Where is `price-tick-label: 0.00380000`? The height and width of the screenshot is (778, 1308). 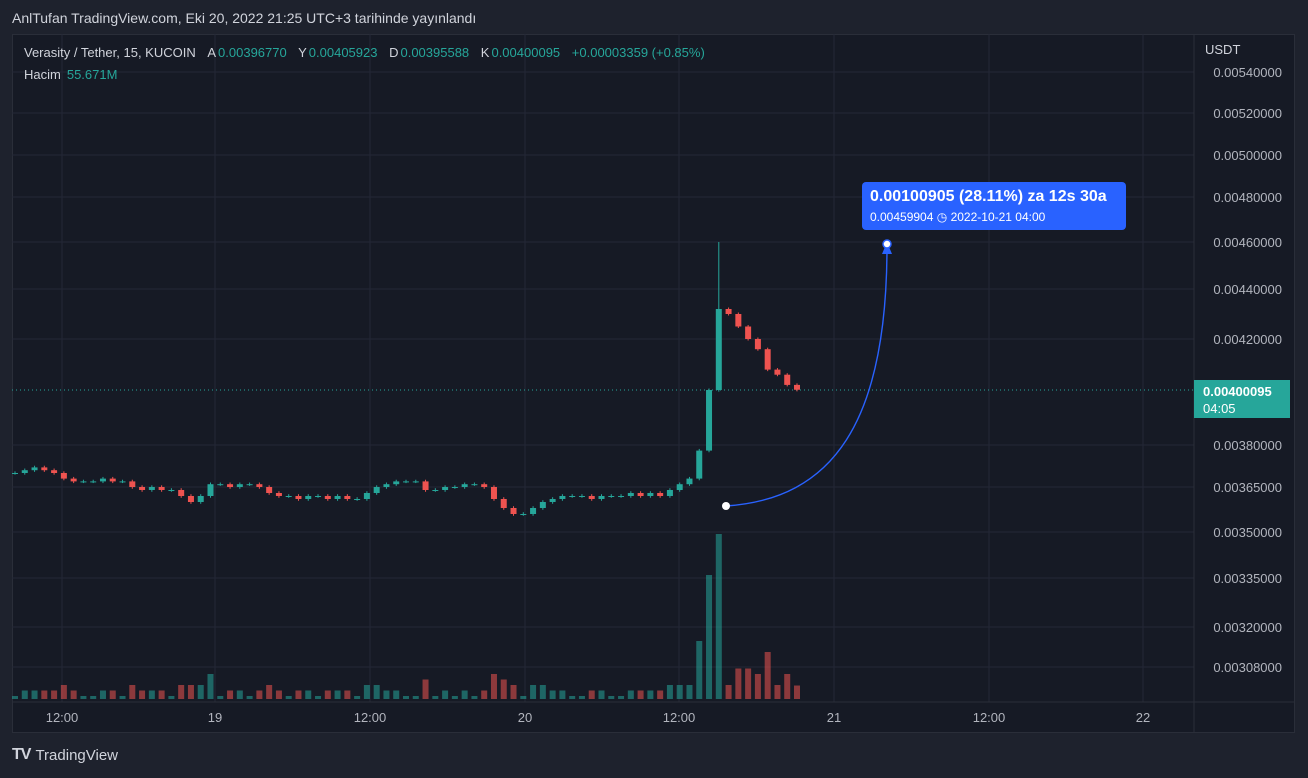
price-tick-label: 0.00380000 is located at coordinates (1247, 445).